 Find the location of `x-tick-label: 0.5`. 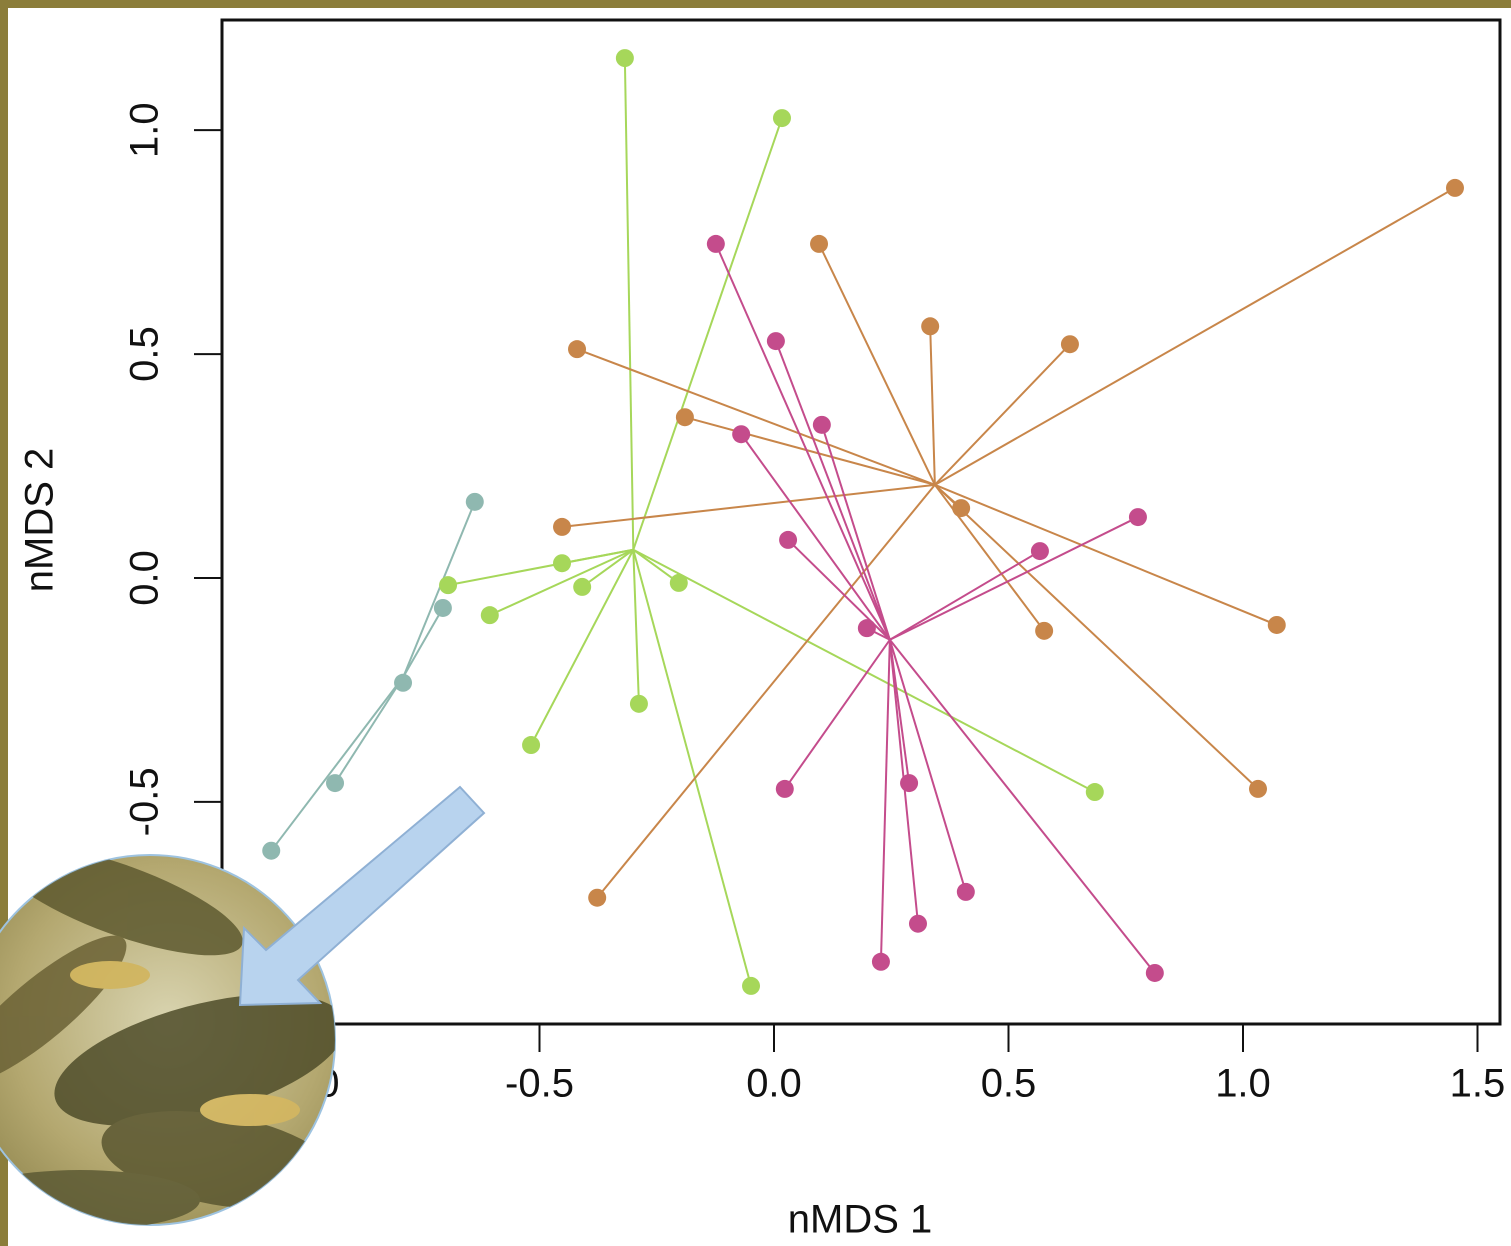

x-tick-label: 0.5 is located at coordinates (1009, 1084).